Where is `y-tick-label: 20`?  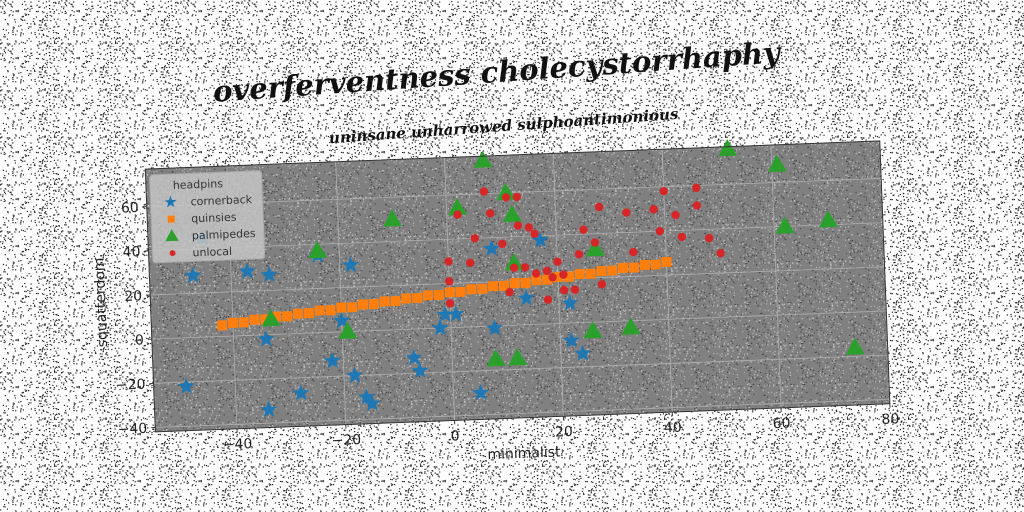
y-tick-label: 20 is located at coordinates (133, 296).